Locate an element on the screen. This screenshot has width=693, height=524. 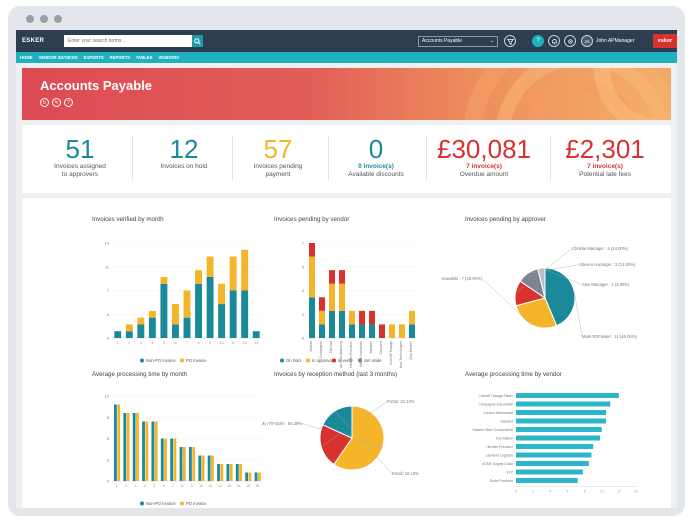
x-tick-label: 3 is located at coordinates (141, 343).